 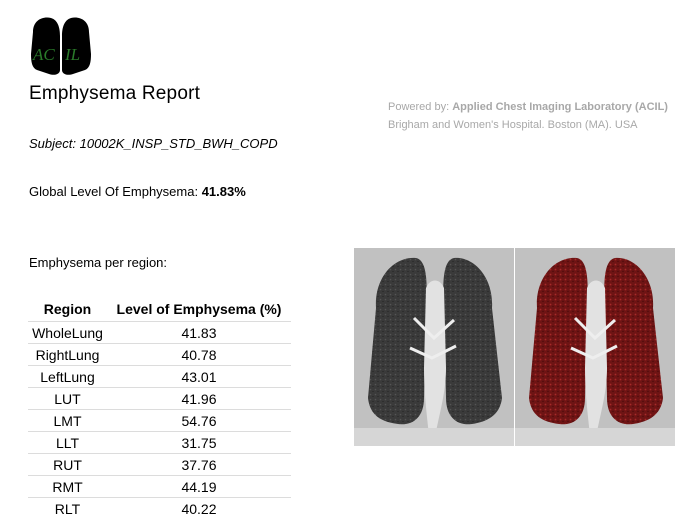 What do you see at coordinates (67, 332) in the screenshot?
I see `region-name-cell: WholeLung` at bounding box center [67, 332].